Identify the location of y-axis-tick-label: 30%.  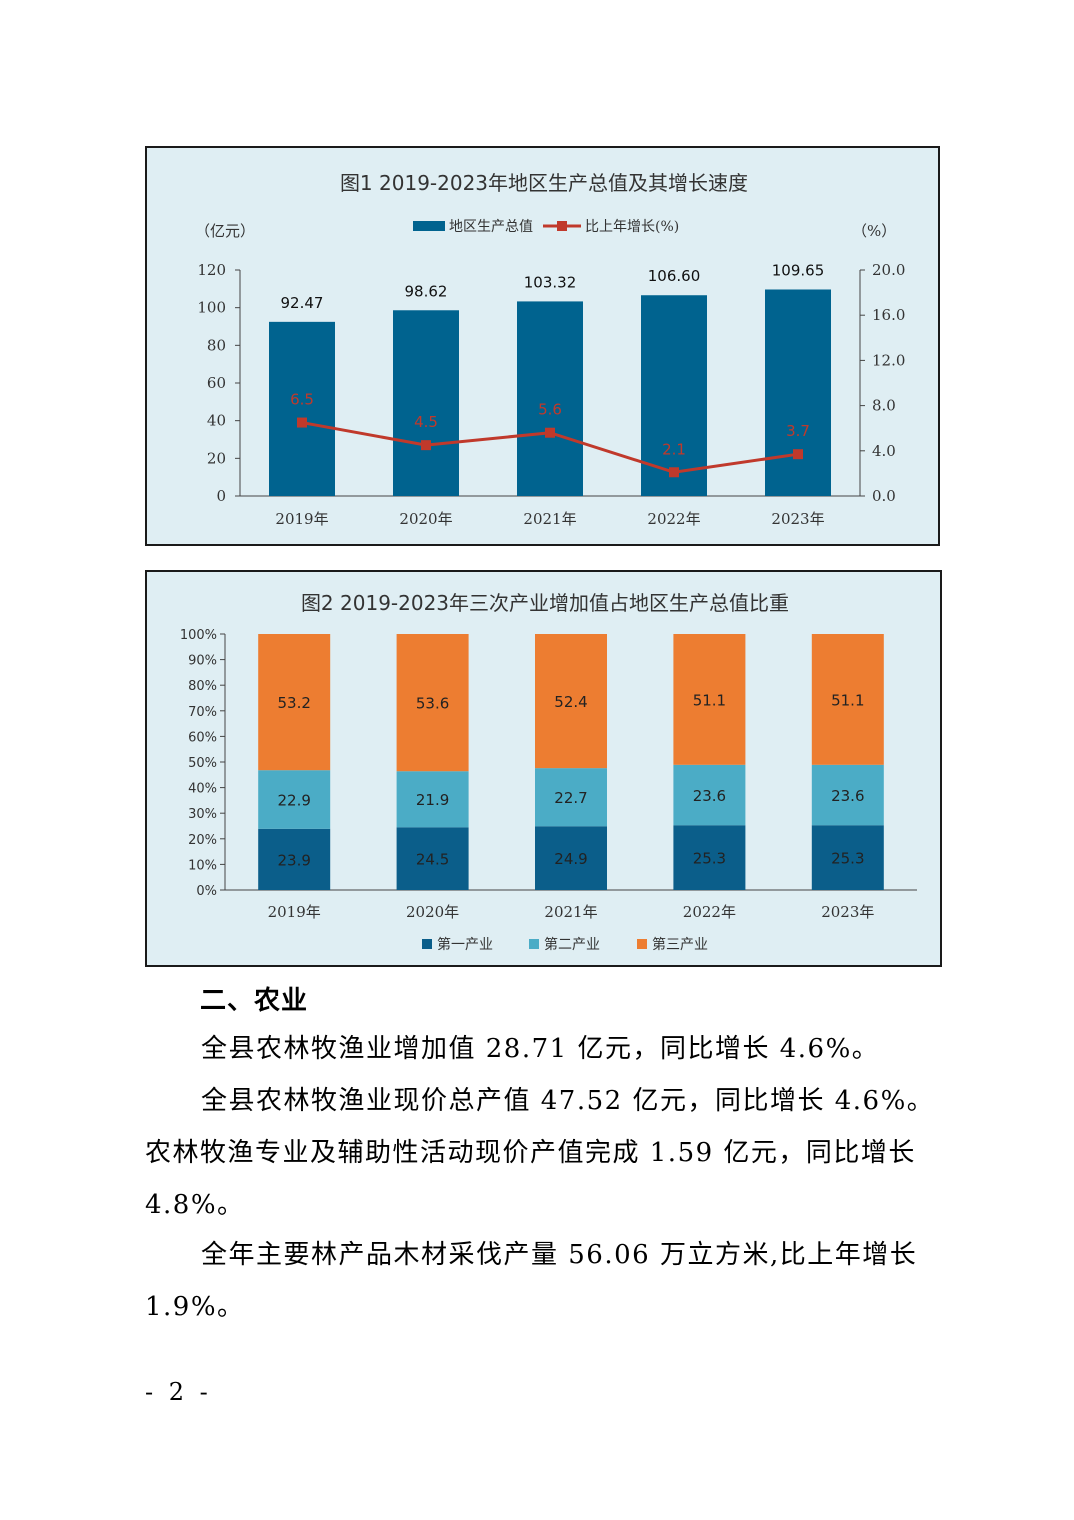
(202, 814).